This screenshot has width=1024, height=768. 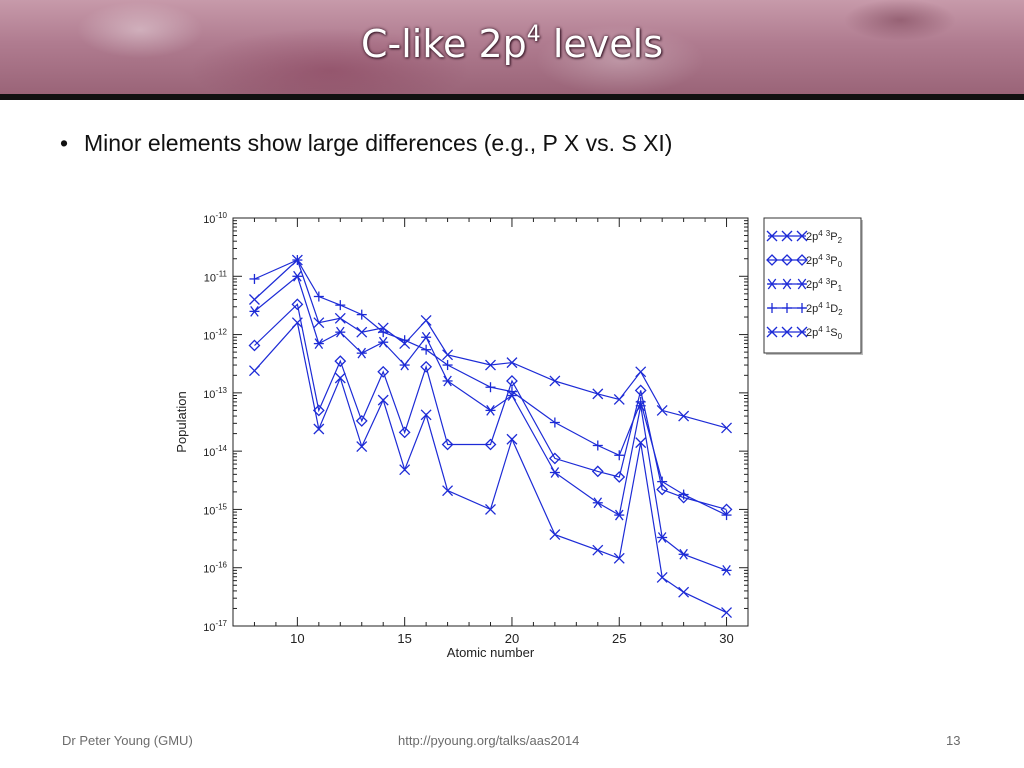 I want to click on legend-box, so click(x=812, y=285).